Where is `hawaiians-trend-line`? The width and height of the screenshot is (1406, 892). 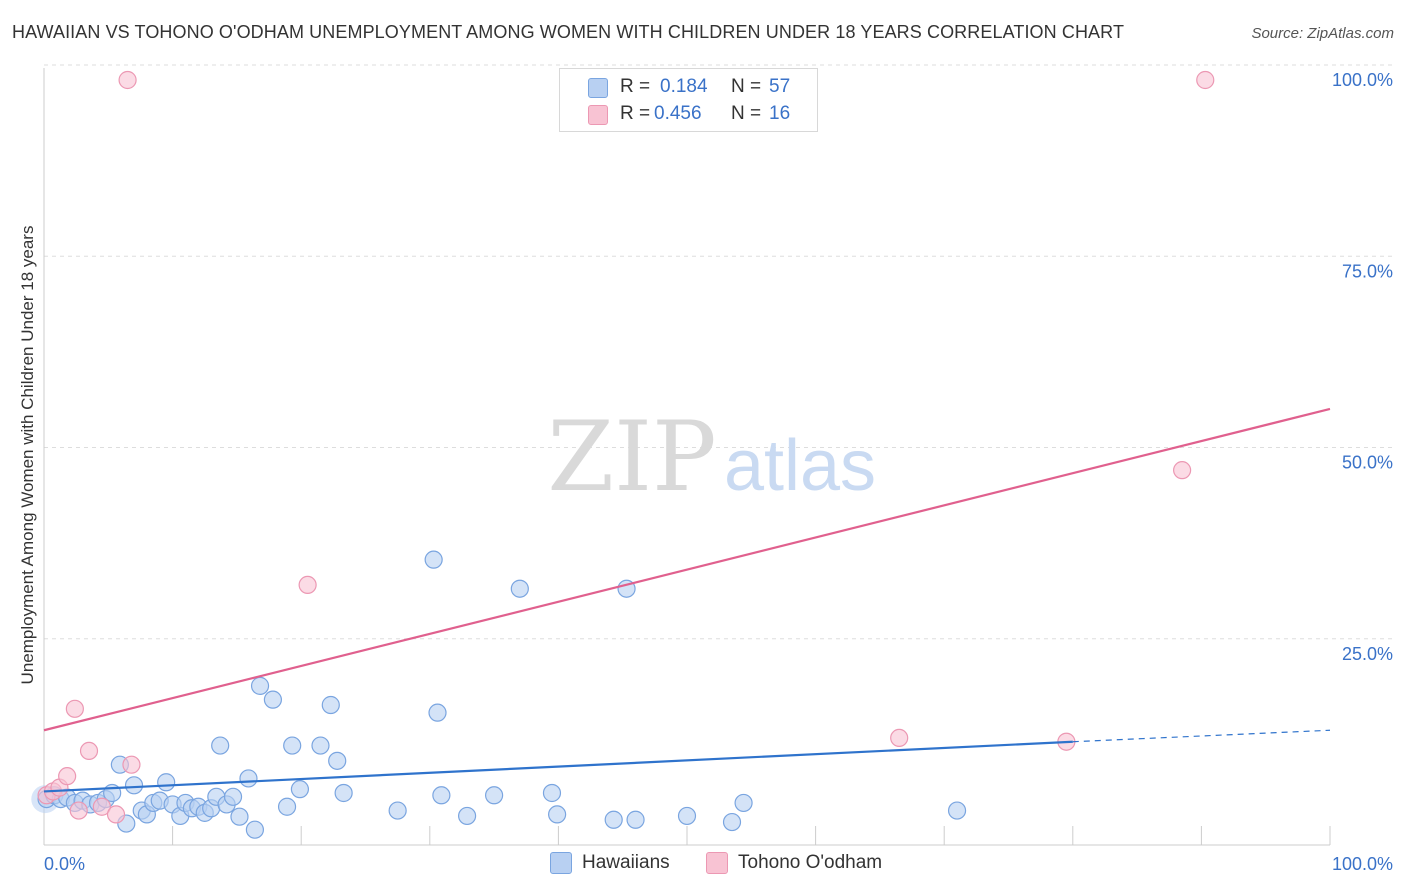 hawaiians-trend-line is located at coordinates (558, 766).